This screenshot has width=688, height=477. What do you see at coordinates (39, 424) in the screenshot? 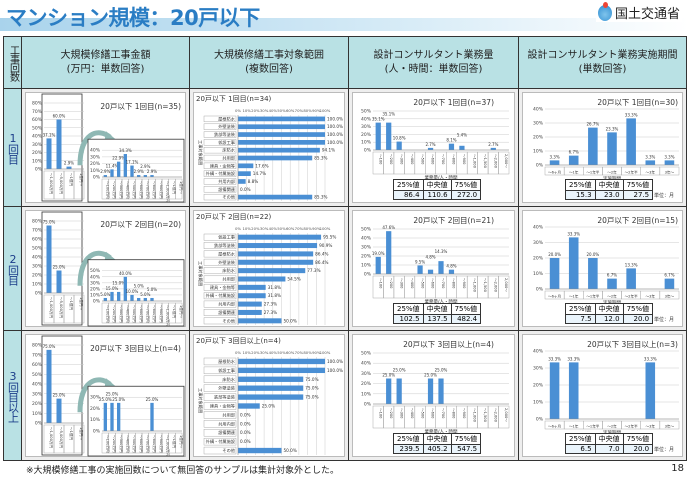
I see `y-tick-label: 0%` at bounding box center [39, 424].